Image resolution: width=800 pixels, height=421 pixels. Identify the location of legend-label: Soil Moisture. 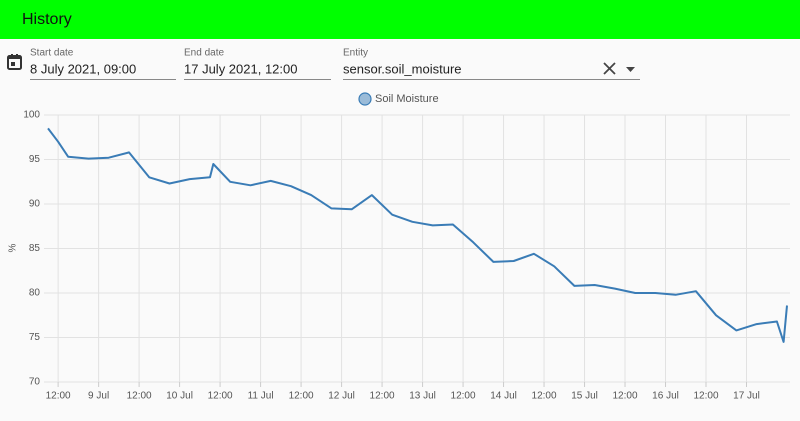
(407, 99).